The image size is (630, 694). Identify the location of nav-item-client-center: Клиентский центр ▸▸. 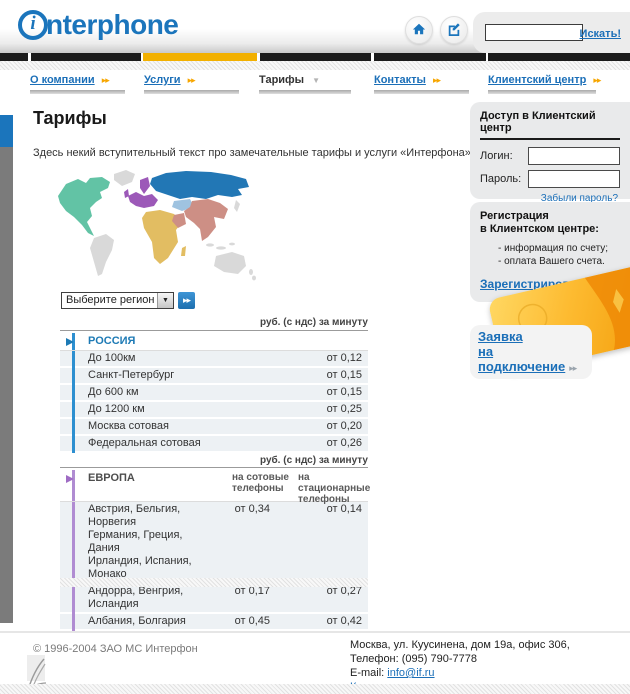
(544, 80).